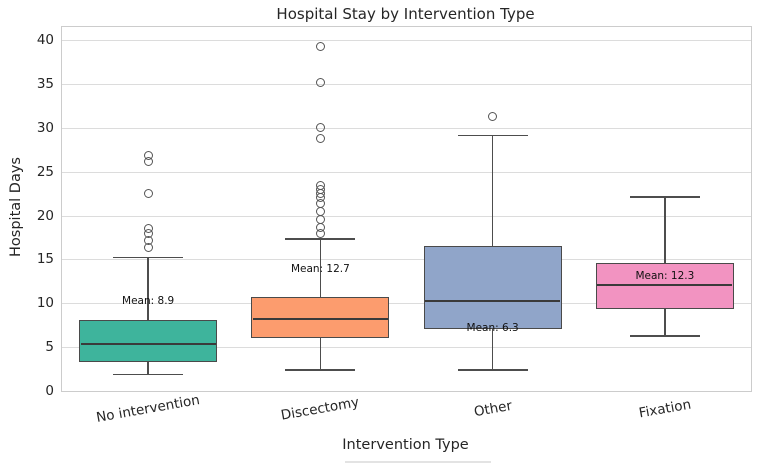 This screenshot has height=466, width=759. I want to click on y-tick-label: 30, so click(45, 127).